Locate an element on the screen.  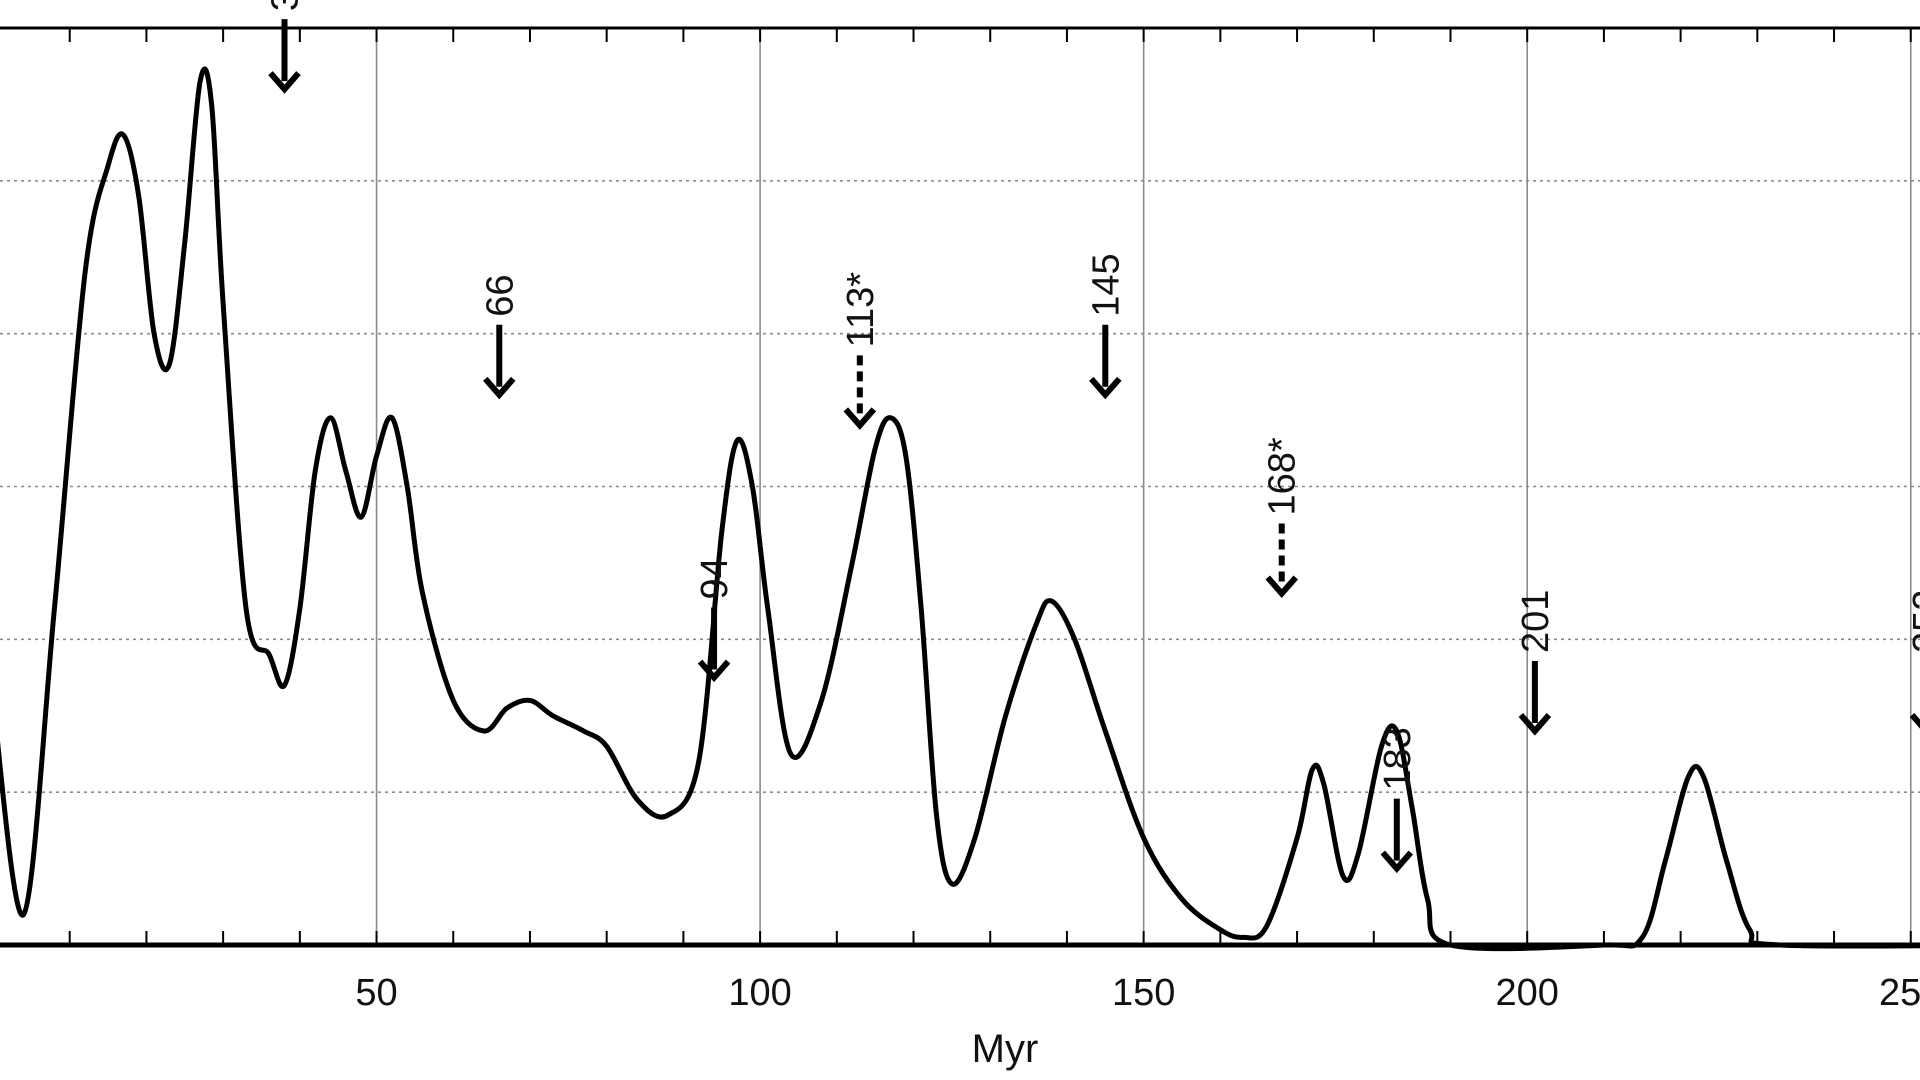
annotation-38: 38 is located at coordinates (285, 47).